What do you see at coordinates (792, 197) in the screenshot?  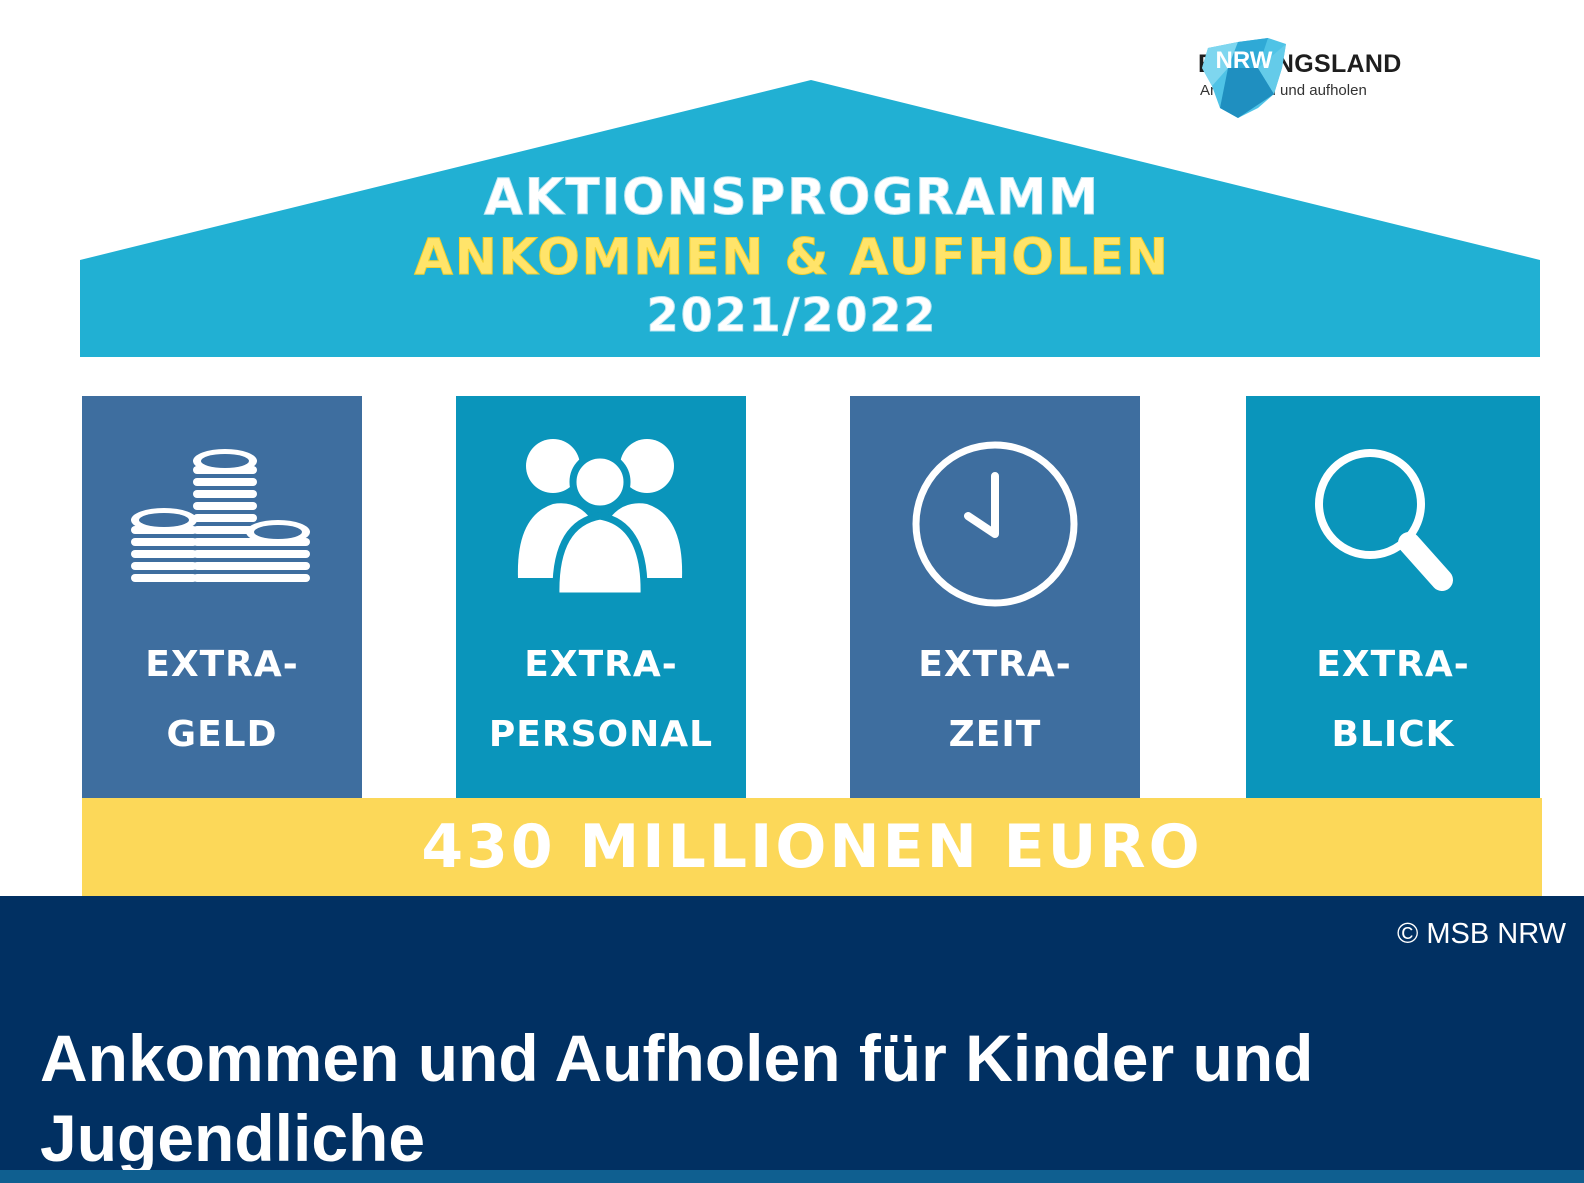 I see `roof-title: AKTIONSPROGRAMM` at bounding box center [792, 197].